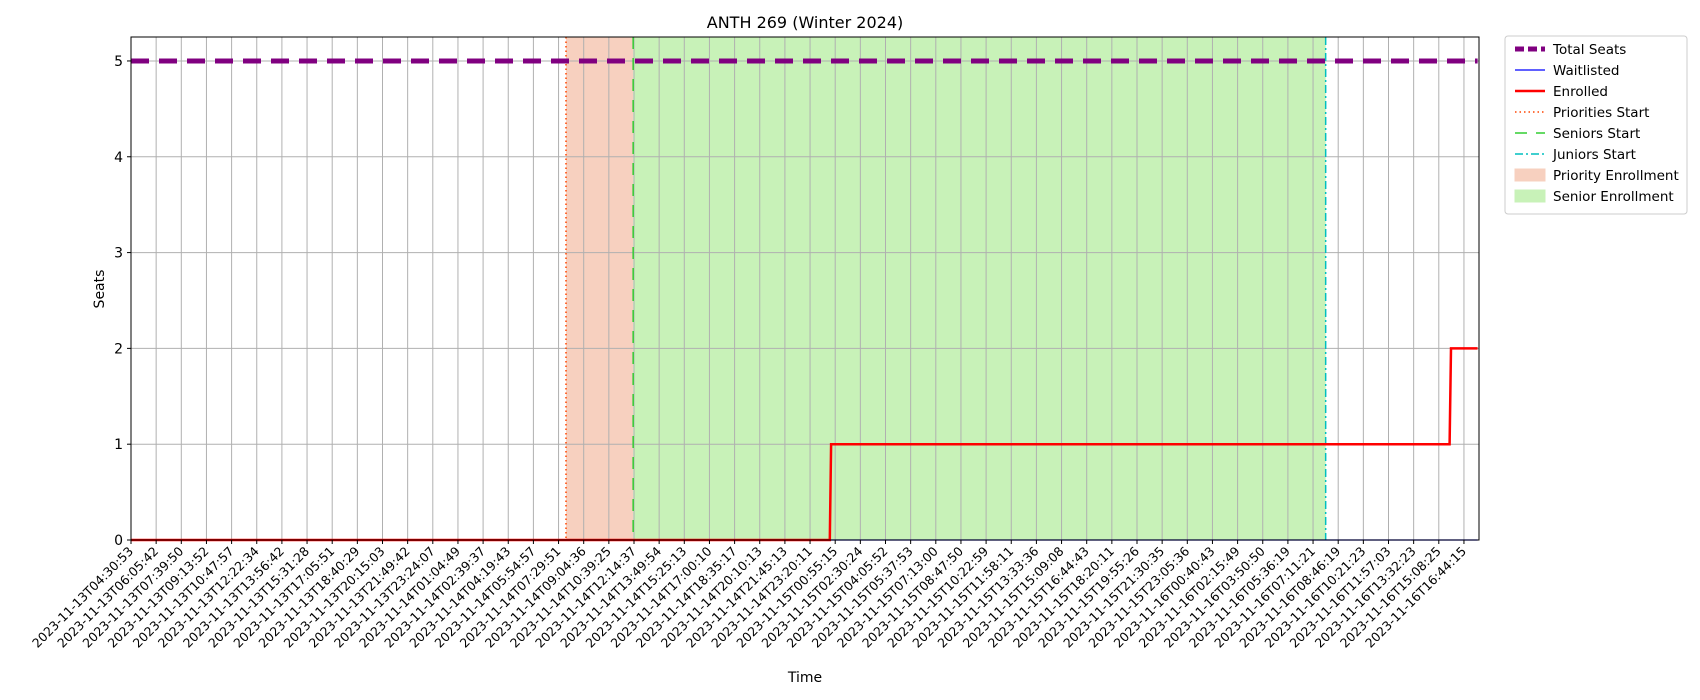 The width and height of the screenshot is (1700, 700). What do you see at coordinates (599, 288) in the screenshot?
I see `span-priority-enrollment` at bounding box center [599, 288].